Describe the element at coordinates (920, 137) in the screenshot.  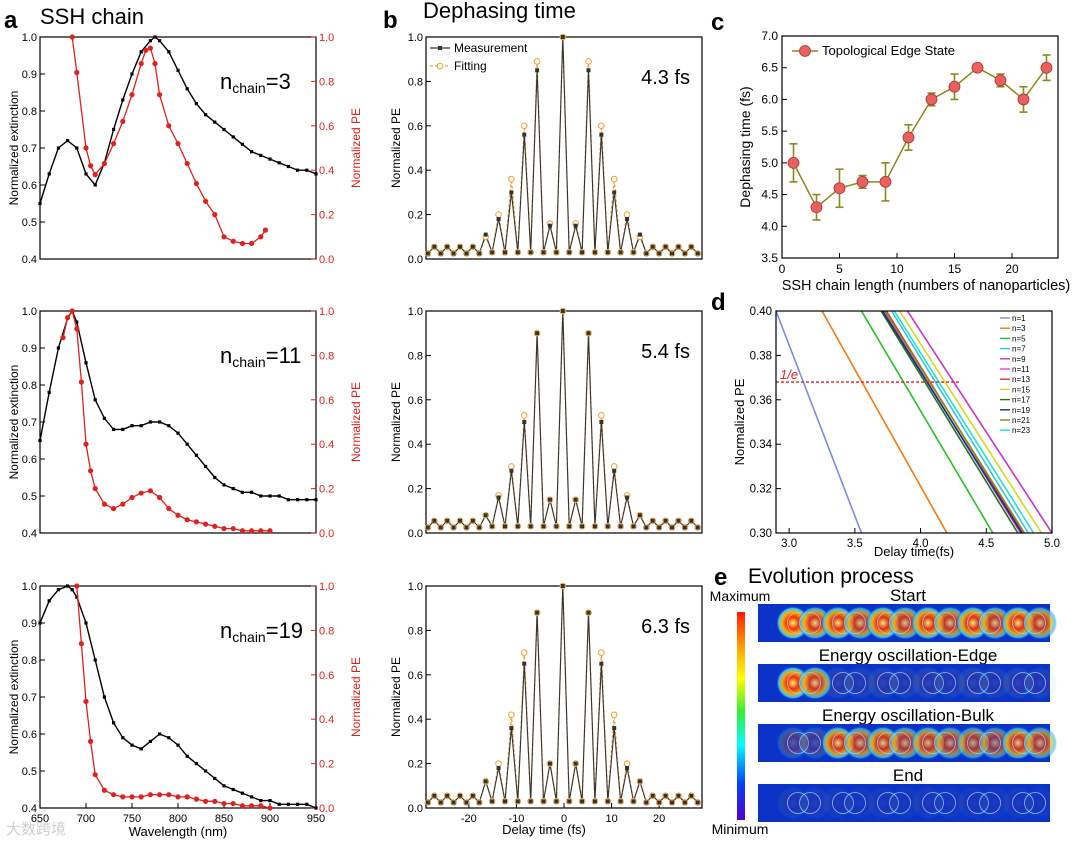
I see `series-line` at that location.